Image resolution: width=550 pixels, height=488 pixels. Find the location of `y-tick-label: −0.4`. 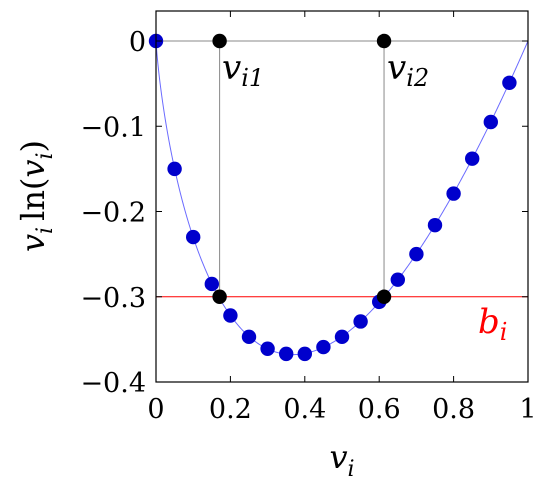

y-tick-label: −0.4 is located at coordinates (113, 383).